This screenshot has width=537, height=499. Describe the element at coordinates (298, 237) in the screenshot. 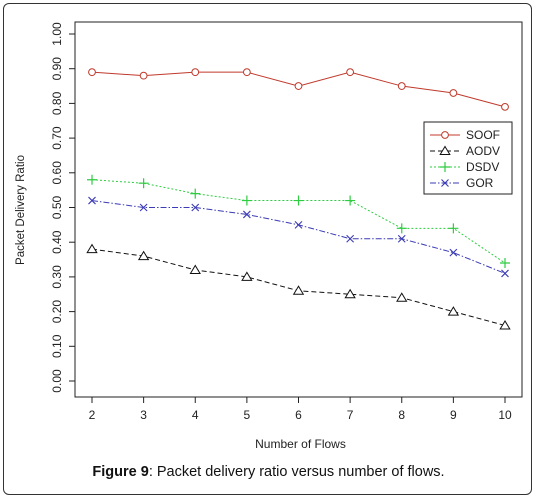

I see `series-line-gor` at that location.